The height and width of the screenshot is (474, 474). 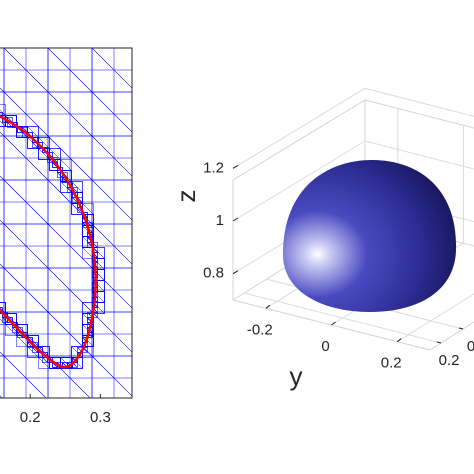 I want to click on interface-curve, so click(x=48, y=242).